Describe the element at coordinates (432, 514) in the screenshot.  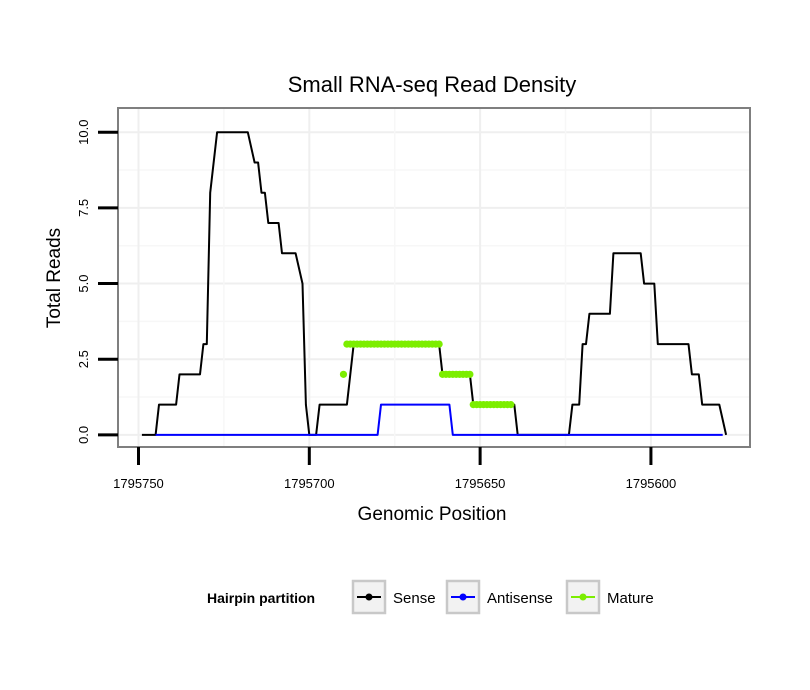
I see `x-axis-label: Genomic Position` at that location.